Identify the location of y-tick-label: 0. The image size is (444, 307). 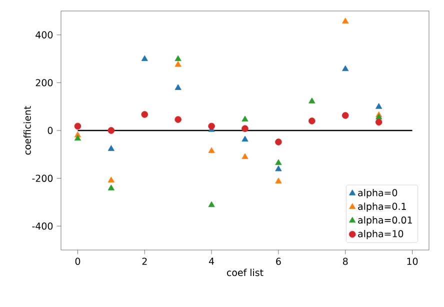
(50, 130).